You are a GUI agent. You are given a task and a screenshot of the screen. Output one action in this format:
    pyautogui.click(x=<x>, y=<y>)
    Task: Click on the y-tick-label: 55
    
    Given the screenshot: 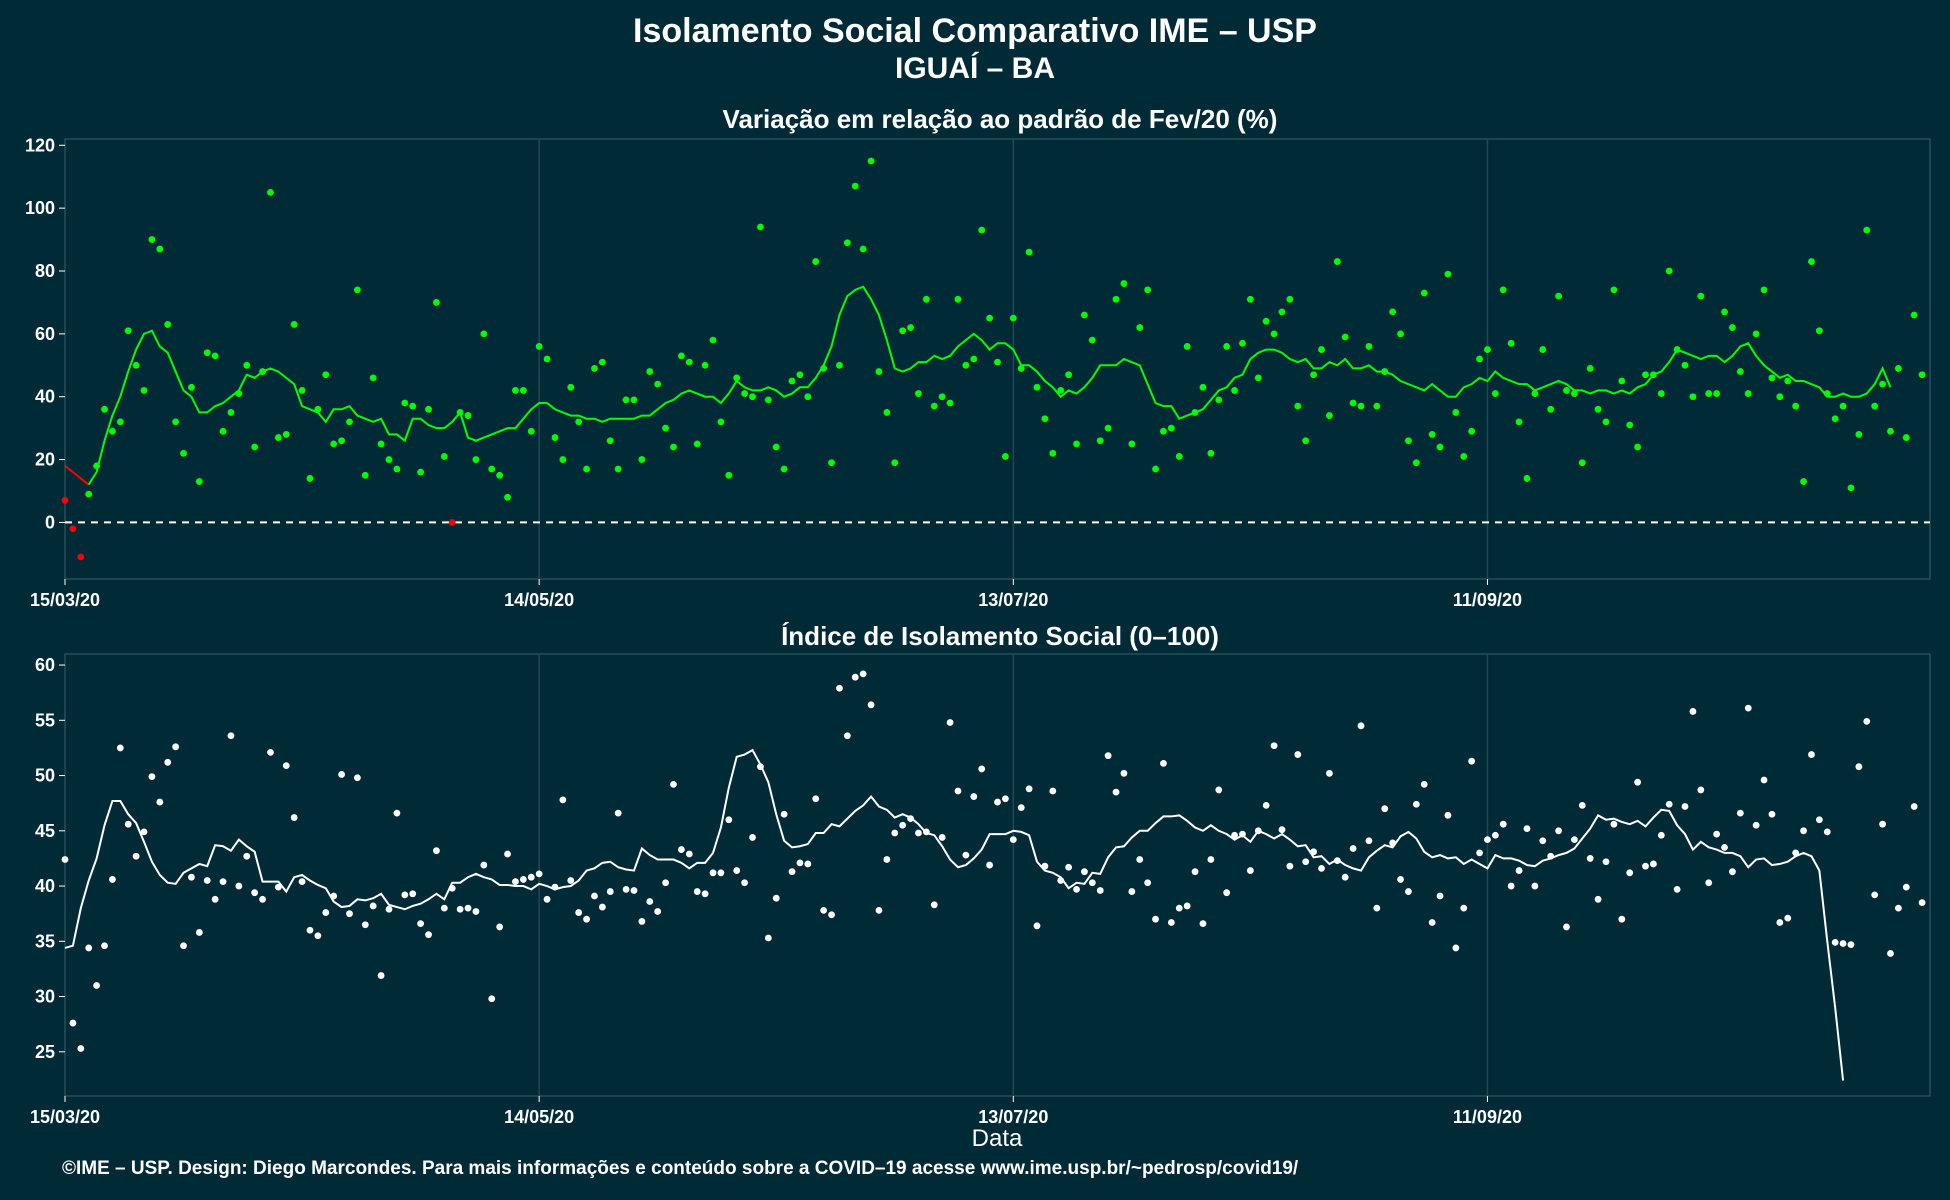 What is the action you would take?
    pyautogui.click(x=45, y=720)
    